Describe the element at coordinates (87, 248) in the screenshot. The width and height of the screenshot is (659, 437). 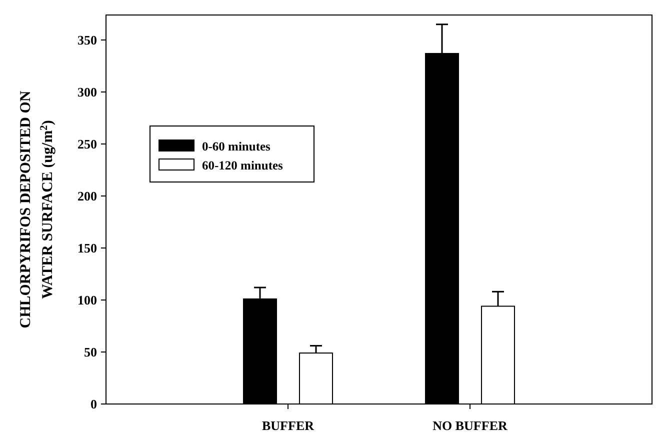
I see `y-tick-label: 150` at that location.